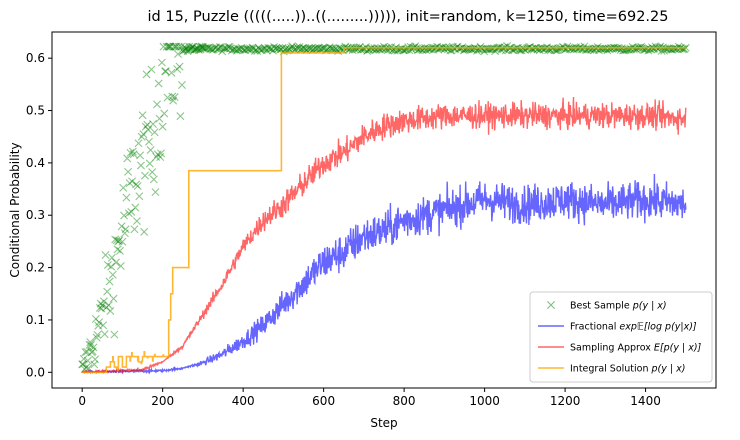 Image resolution: width=740 pixels, height=440 pixels. What do you see at coordinates (35, 268) in the screenshot?
I see `y-tick-label: 0.2` at bounding box center [35, 268].